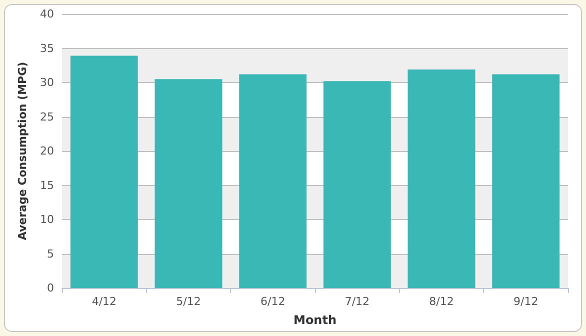 Image resolution: width=586 pixels, height=336 pixels. I want to click on y-tick-label: 15, so click(47, 185).